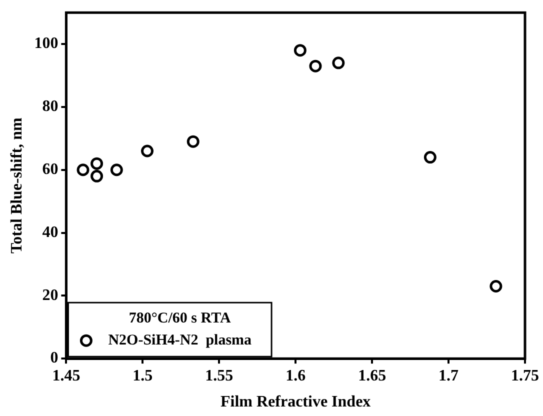  I want to click on x-tick-label: 1.6, so click(296, 375).